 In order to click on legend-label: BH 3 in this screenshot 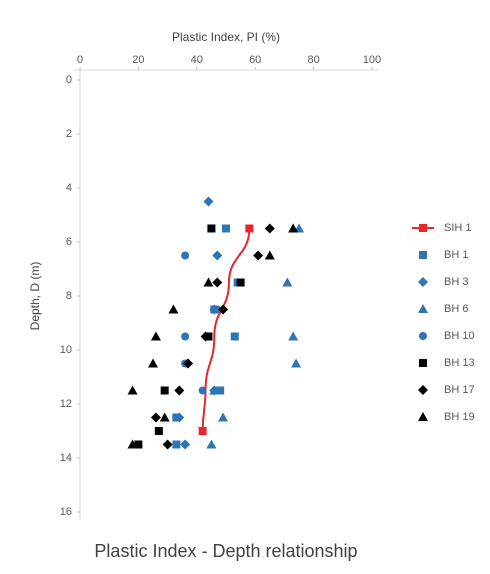, I will do `click(456, 282)`.